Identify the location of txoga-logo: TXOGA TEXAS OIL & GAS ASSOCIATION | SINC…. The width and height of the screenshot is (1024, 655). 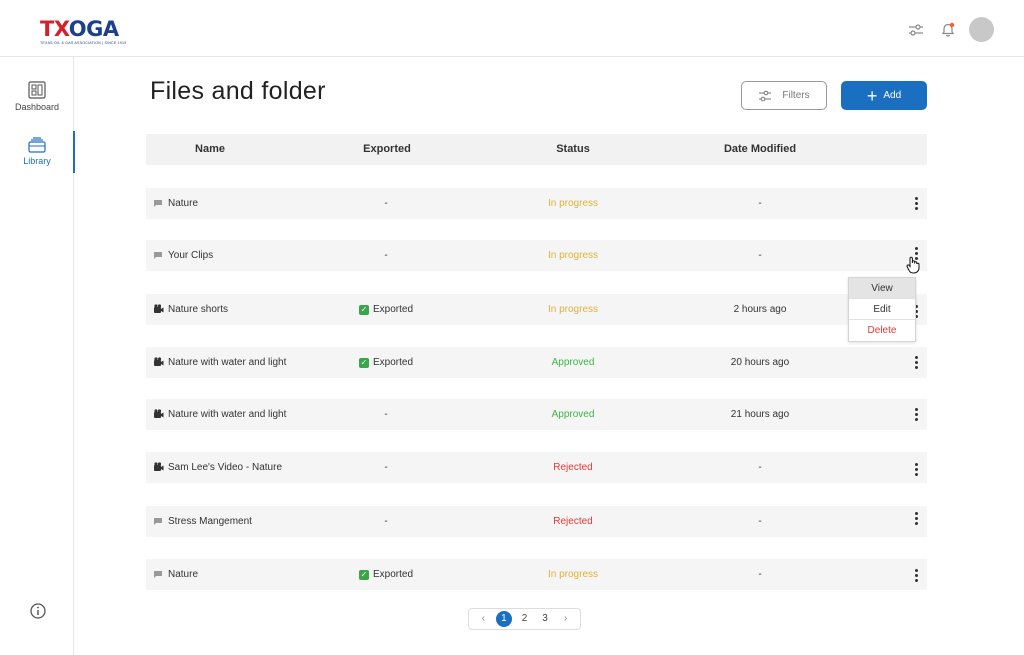
(84, 32).